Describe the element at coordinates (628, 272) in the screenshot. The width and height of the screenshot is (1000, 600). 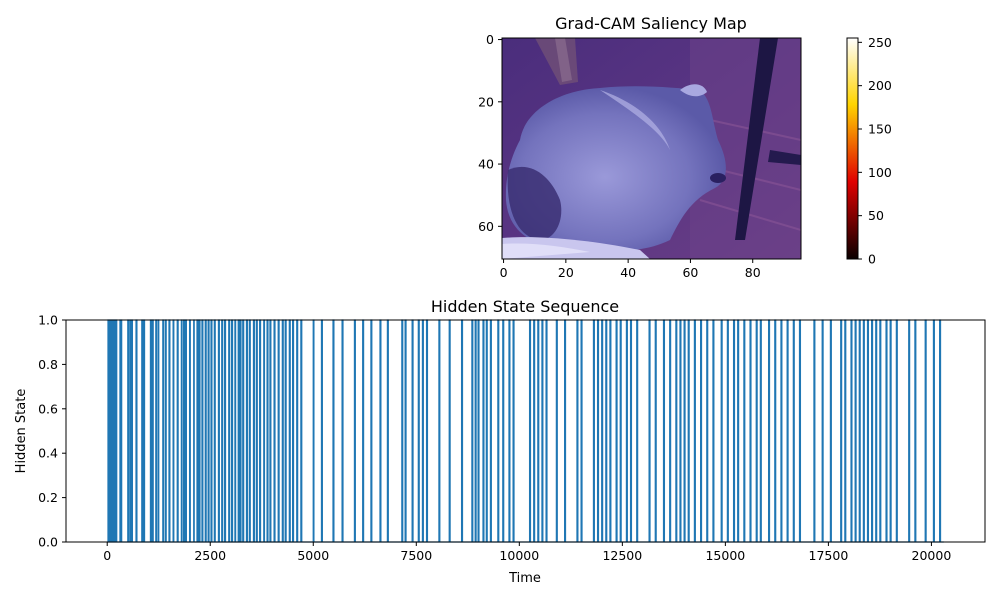
I see `saliency-x-tick-label: 40` at that location.